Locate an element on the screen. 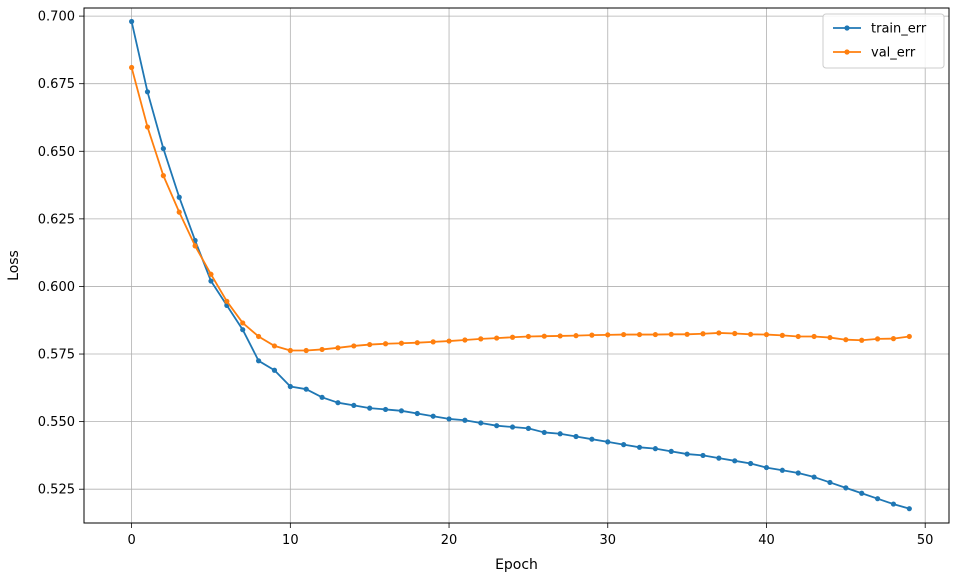 This screenshot has width=956, height=579. legend: train_err val_err is located at coordinates (883, 41).